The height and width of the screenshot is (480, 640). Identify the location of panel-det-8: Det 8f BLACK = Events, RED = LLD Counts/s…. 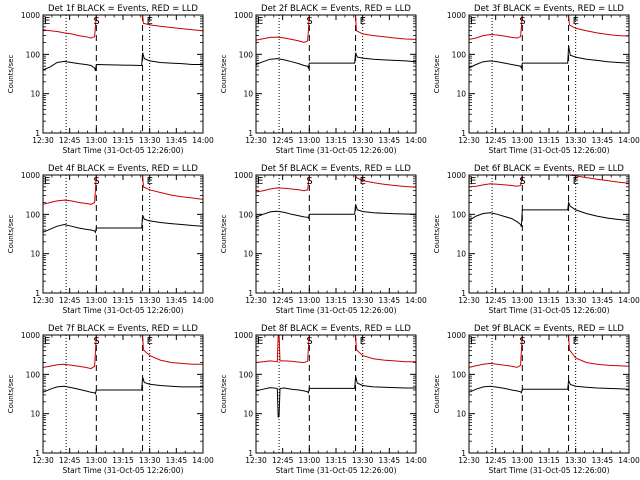
(323, 399).